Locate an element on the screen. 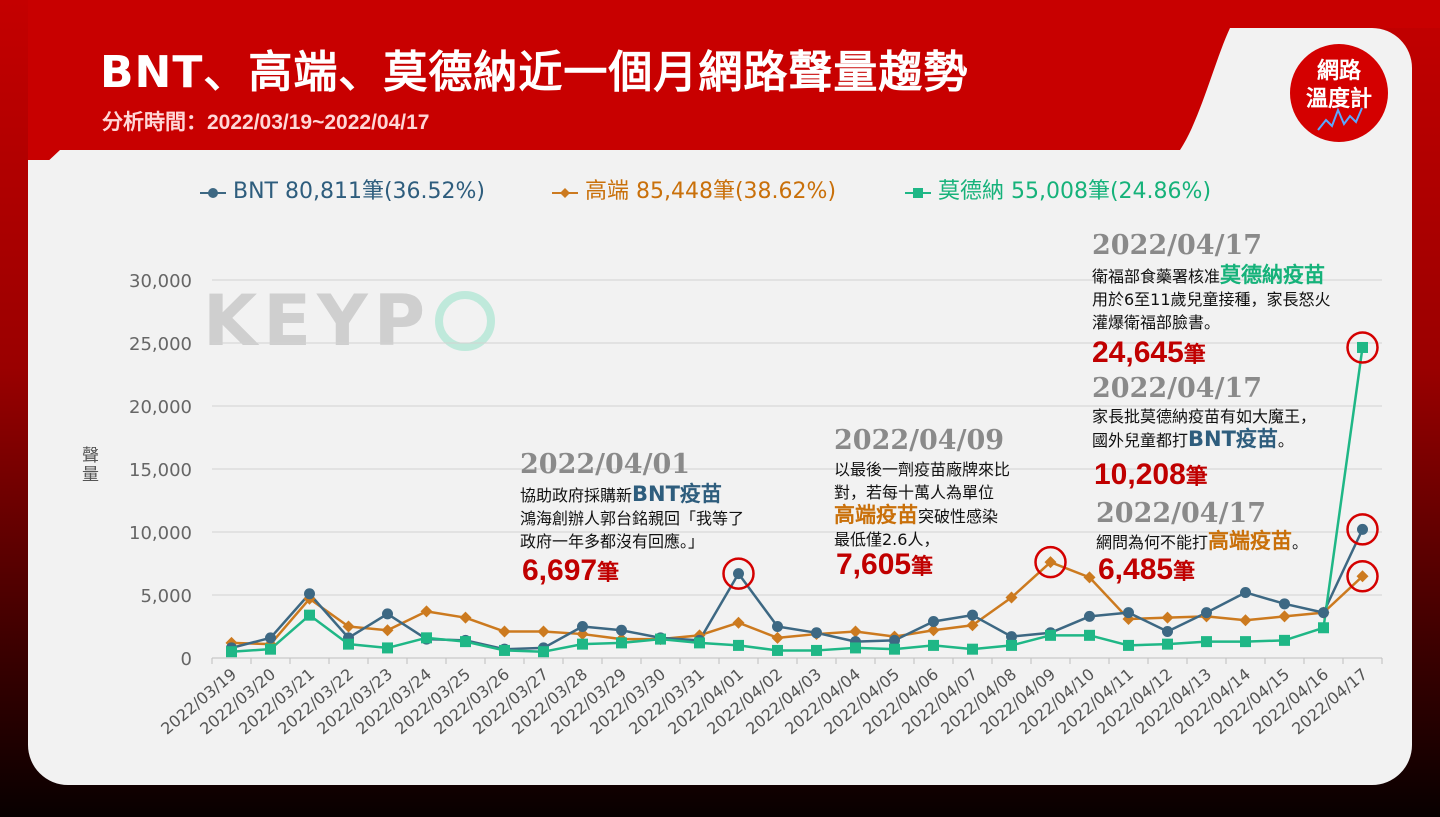 The height and width of the screenshot is (817, 1440). annotation-5-date: 2022/04/17 is located at coordinates (1181, 513).